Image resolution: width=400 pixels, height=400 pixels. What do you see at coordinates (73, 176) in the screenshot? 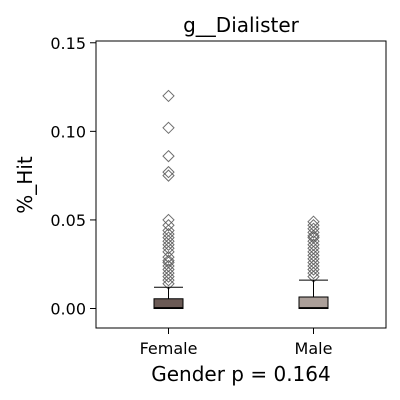
I see `y-axis: 0.00 0.05 0.10 0.15` at bounding box center [73, 176].